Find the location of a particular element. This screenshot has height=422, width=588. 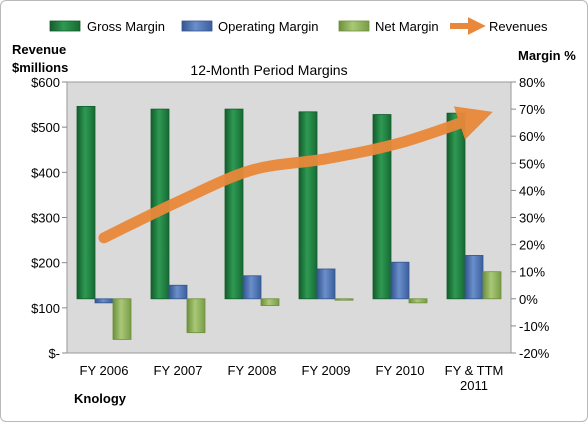

y-left-label-line2: $millions is located at coordinates (40, 67).